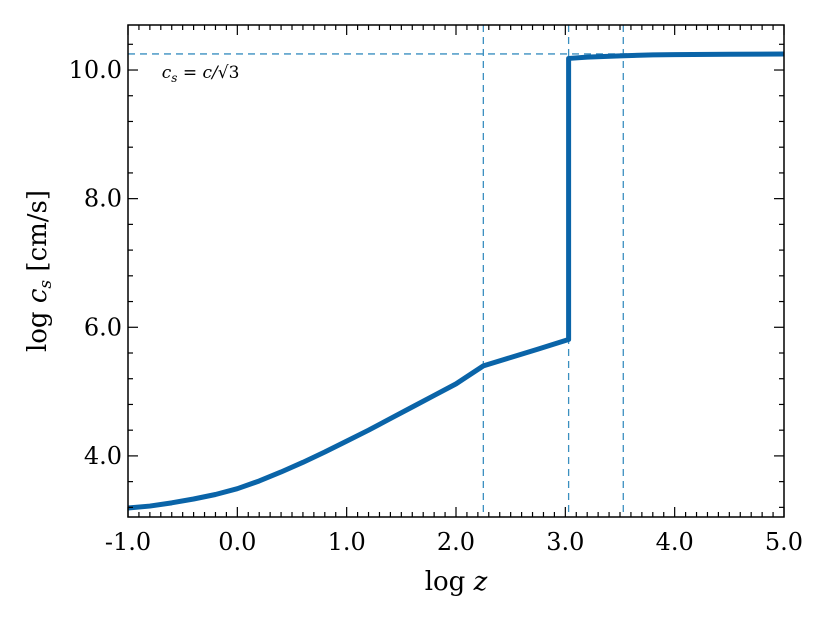 The height and width of the screenshot is (623, 830). I want to click on annotation-sqrt-sign: √, so click(223, 73).